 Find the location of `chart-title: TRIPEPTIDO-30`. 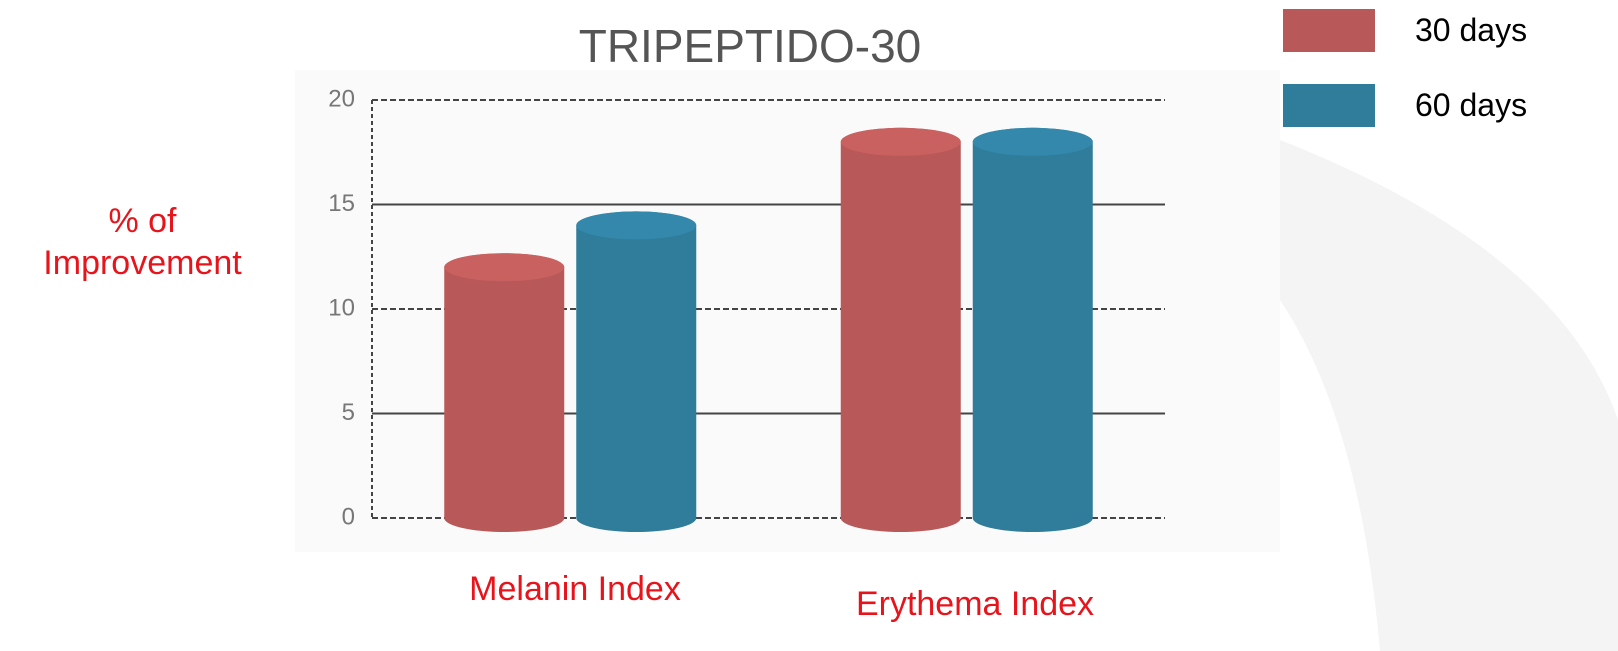

chart-title: TRIPEPTIDO-30 is located at coordinates (750, 46).